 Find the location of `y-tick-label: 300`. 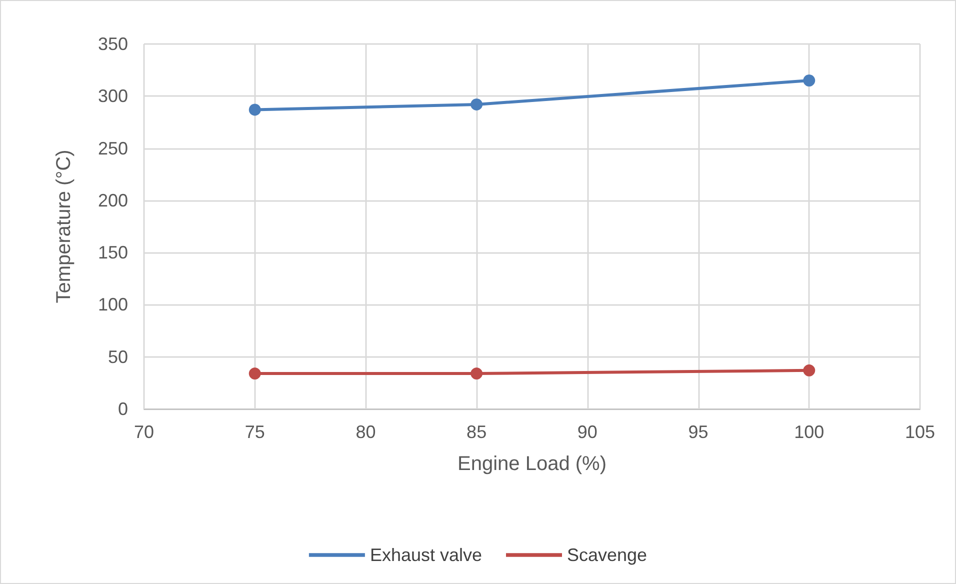

y-tick-label: 300 is located at coordinates (113, 96).